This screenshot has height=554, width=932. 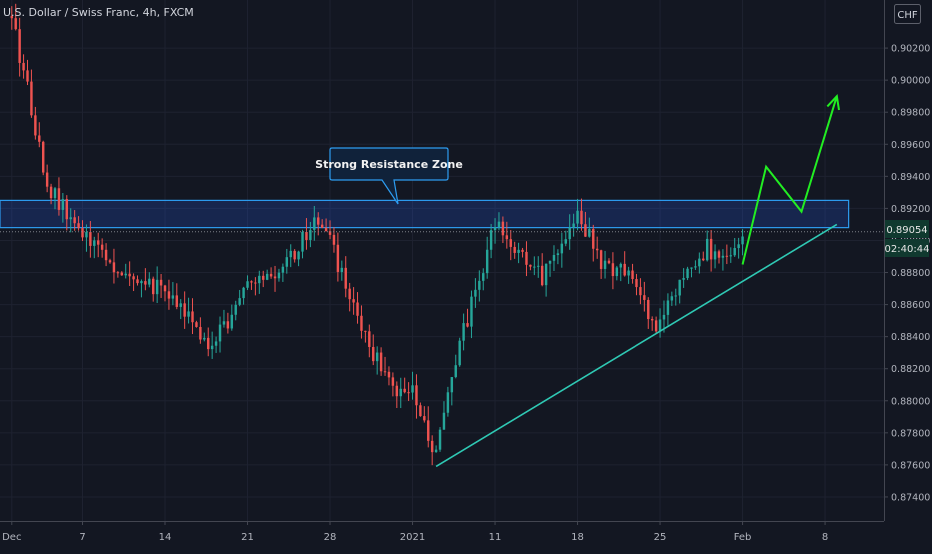 I want to click on price-tick-label: 0.88200, so click(x=910, y=369).